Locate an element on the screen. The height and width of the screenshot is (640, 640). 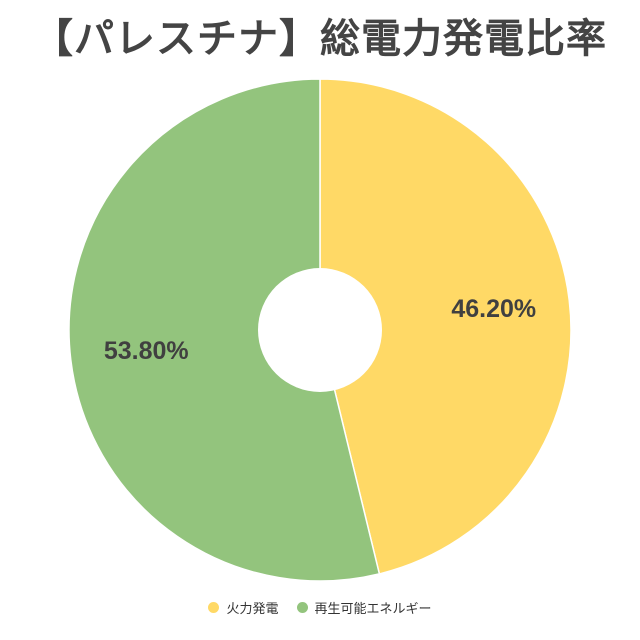
legend-item-thermal: 火力発電 is located at coordinates (243, 607).